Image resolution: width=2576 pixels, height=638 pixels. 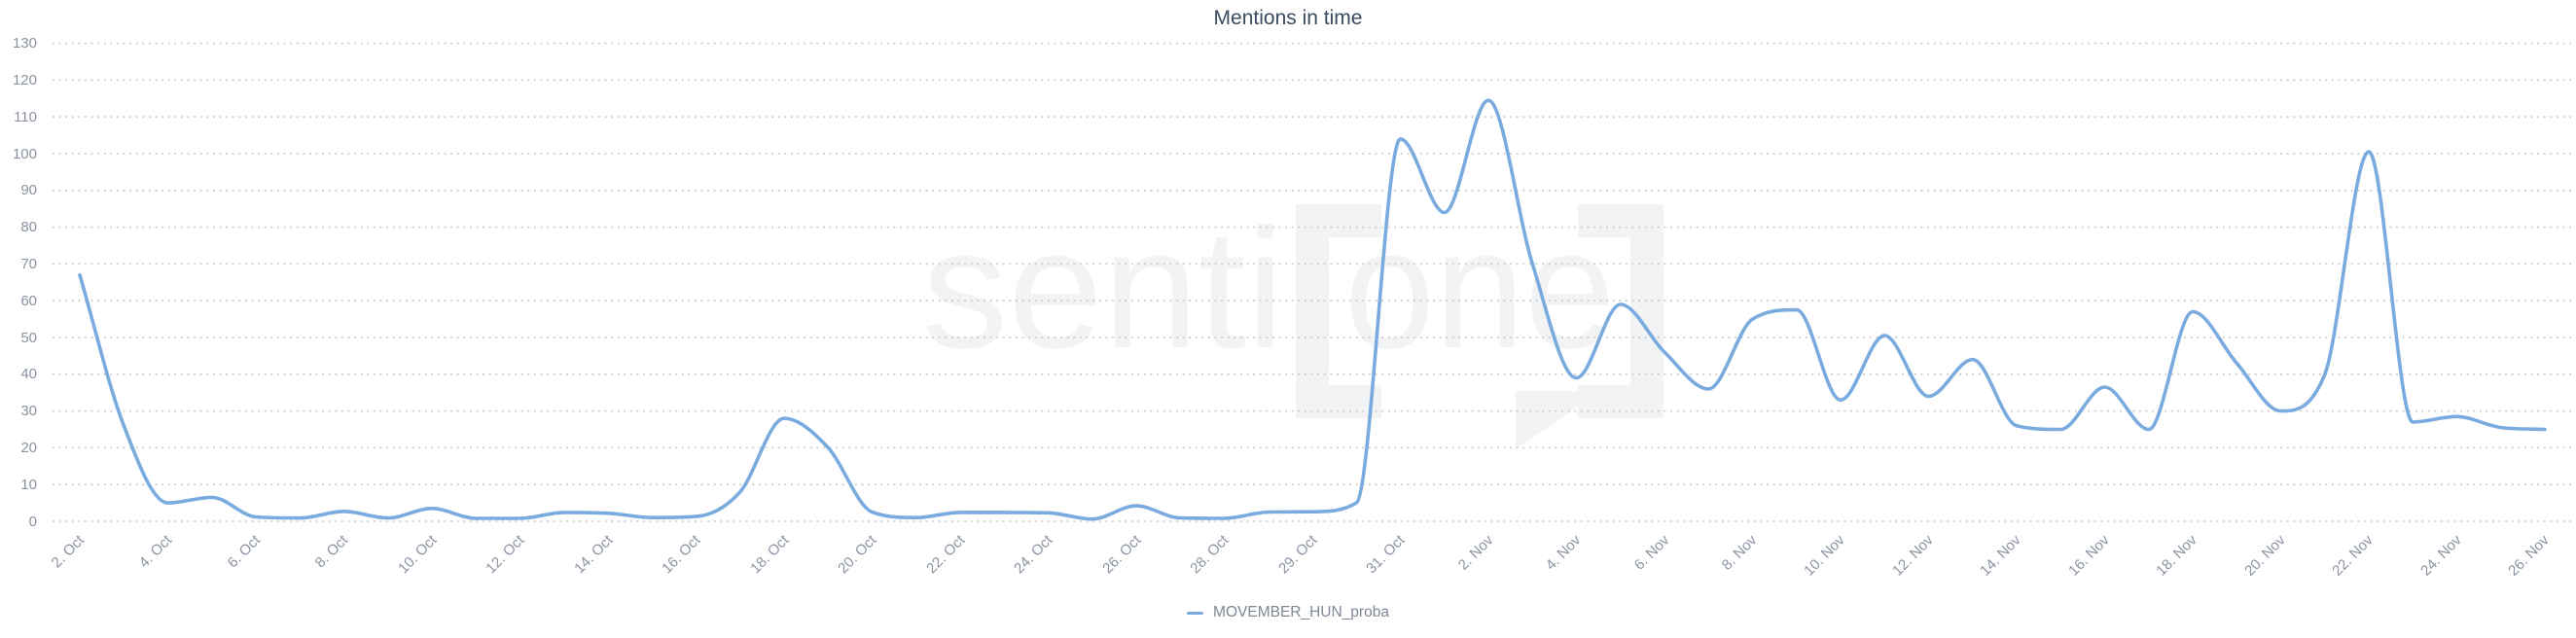 I want to click on watermark-text-senti: senti, so click(x=1103, y=289).